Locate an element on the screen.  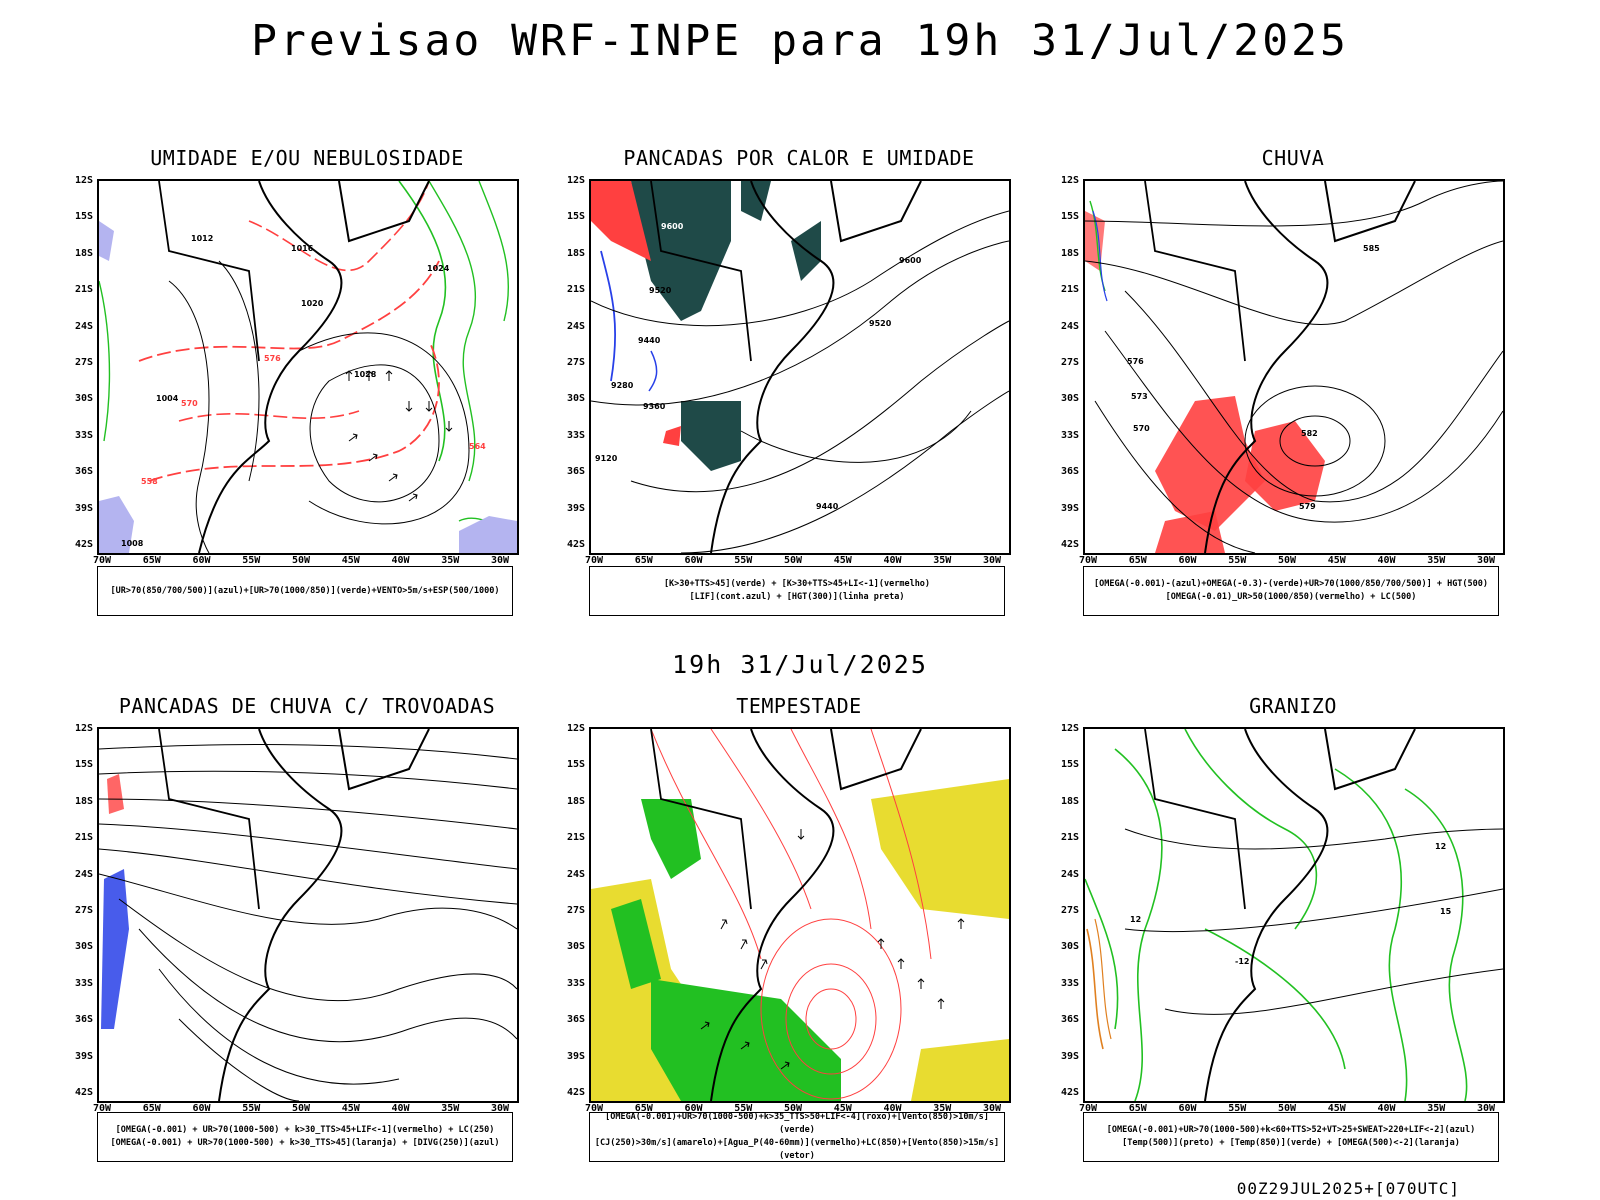
panel-tempestade: TEMPESTADE is located at coordinates (789, 934).